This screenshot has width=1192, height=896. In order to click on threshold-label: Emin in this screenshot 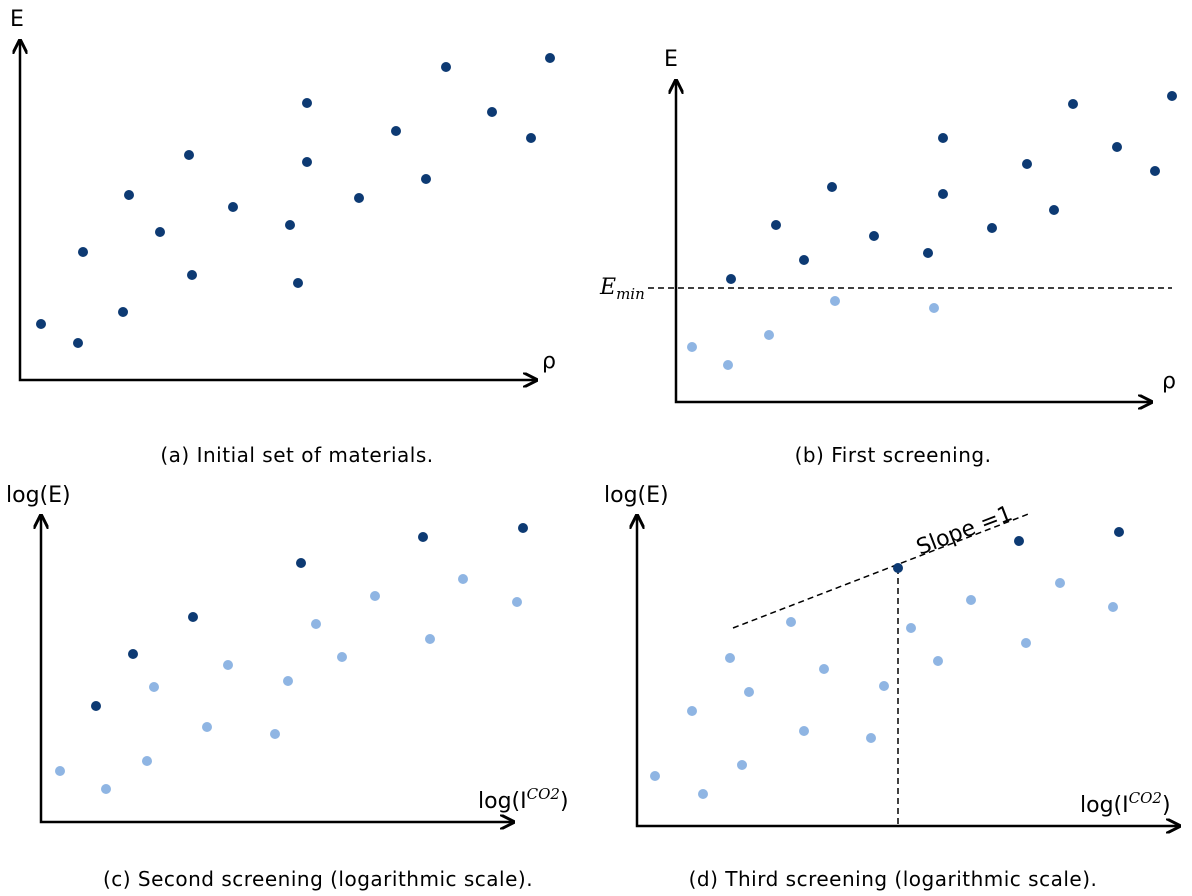, I will do `click(622, 289)`.